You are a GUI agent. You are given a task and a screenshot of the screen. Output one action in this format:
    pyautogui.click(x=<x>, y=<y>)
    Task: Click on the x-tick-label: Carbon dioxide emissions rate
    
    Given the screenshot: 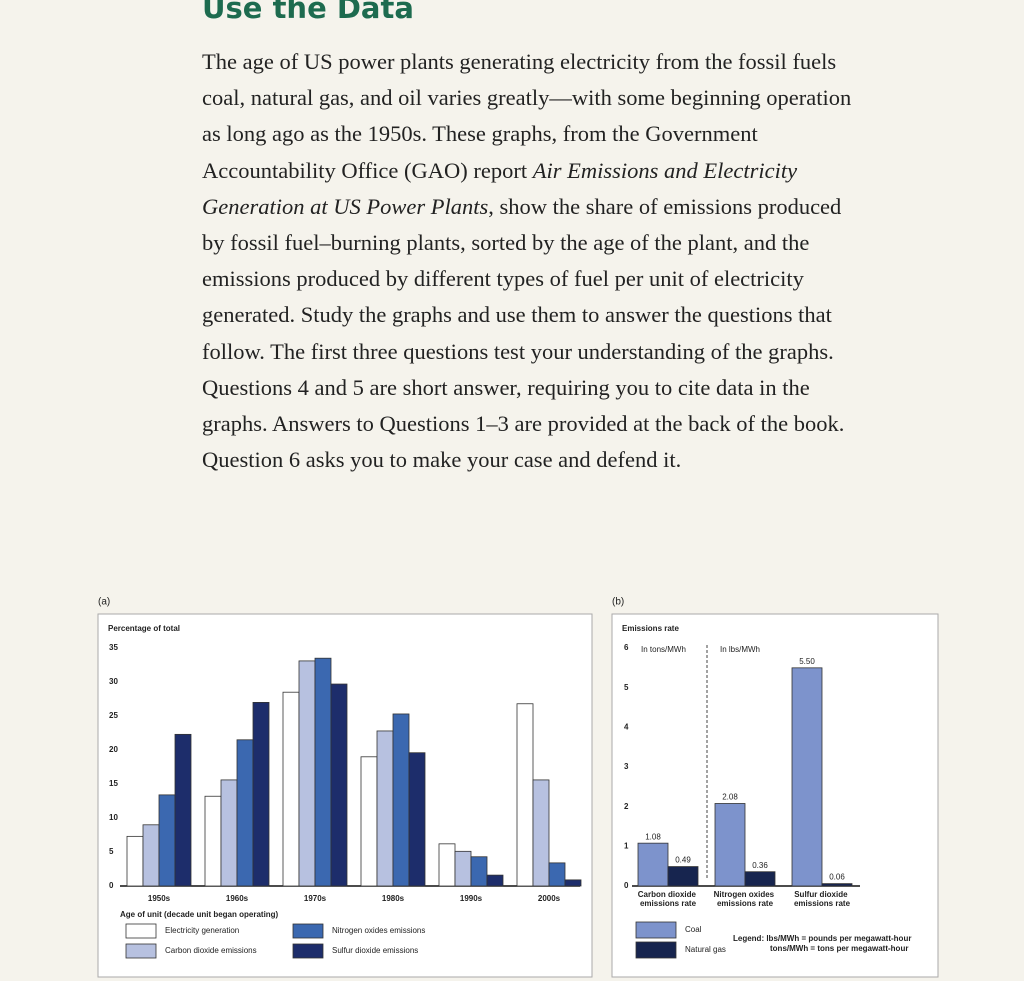 What is the action you would take?
    pyautogui.click(x=668, y=899)
    